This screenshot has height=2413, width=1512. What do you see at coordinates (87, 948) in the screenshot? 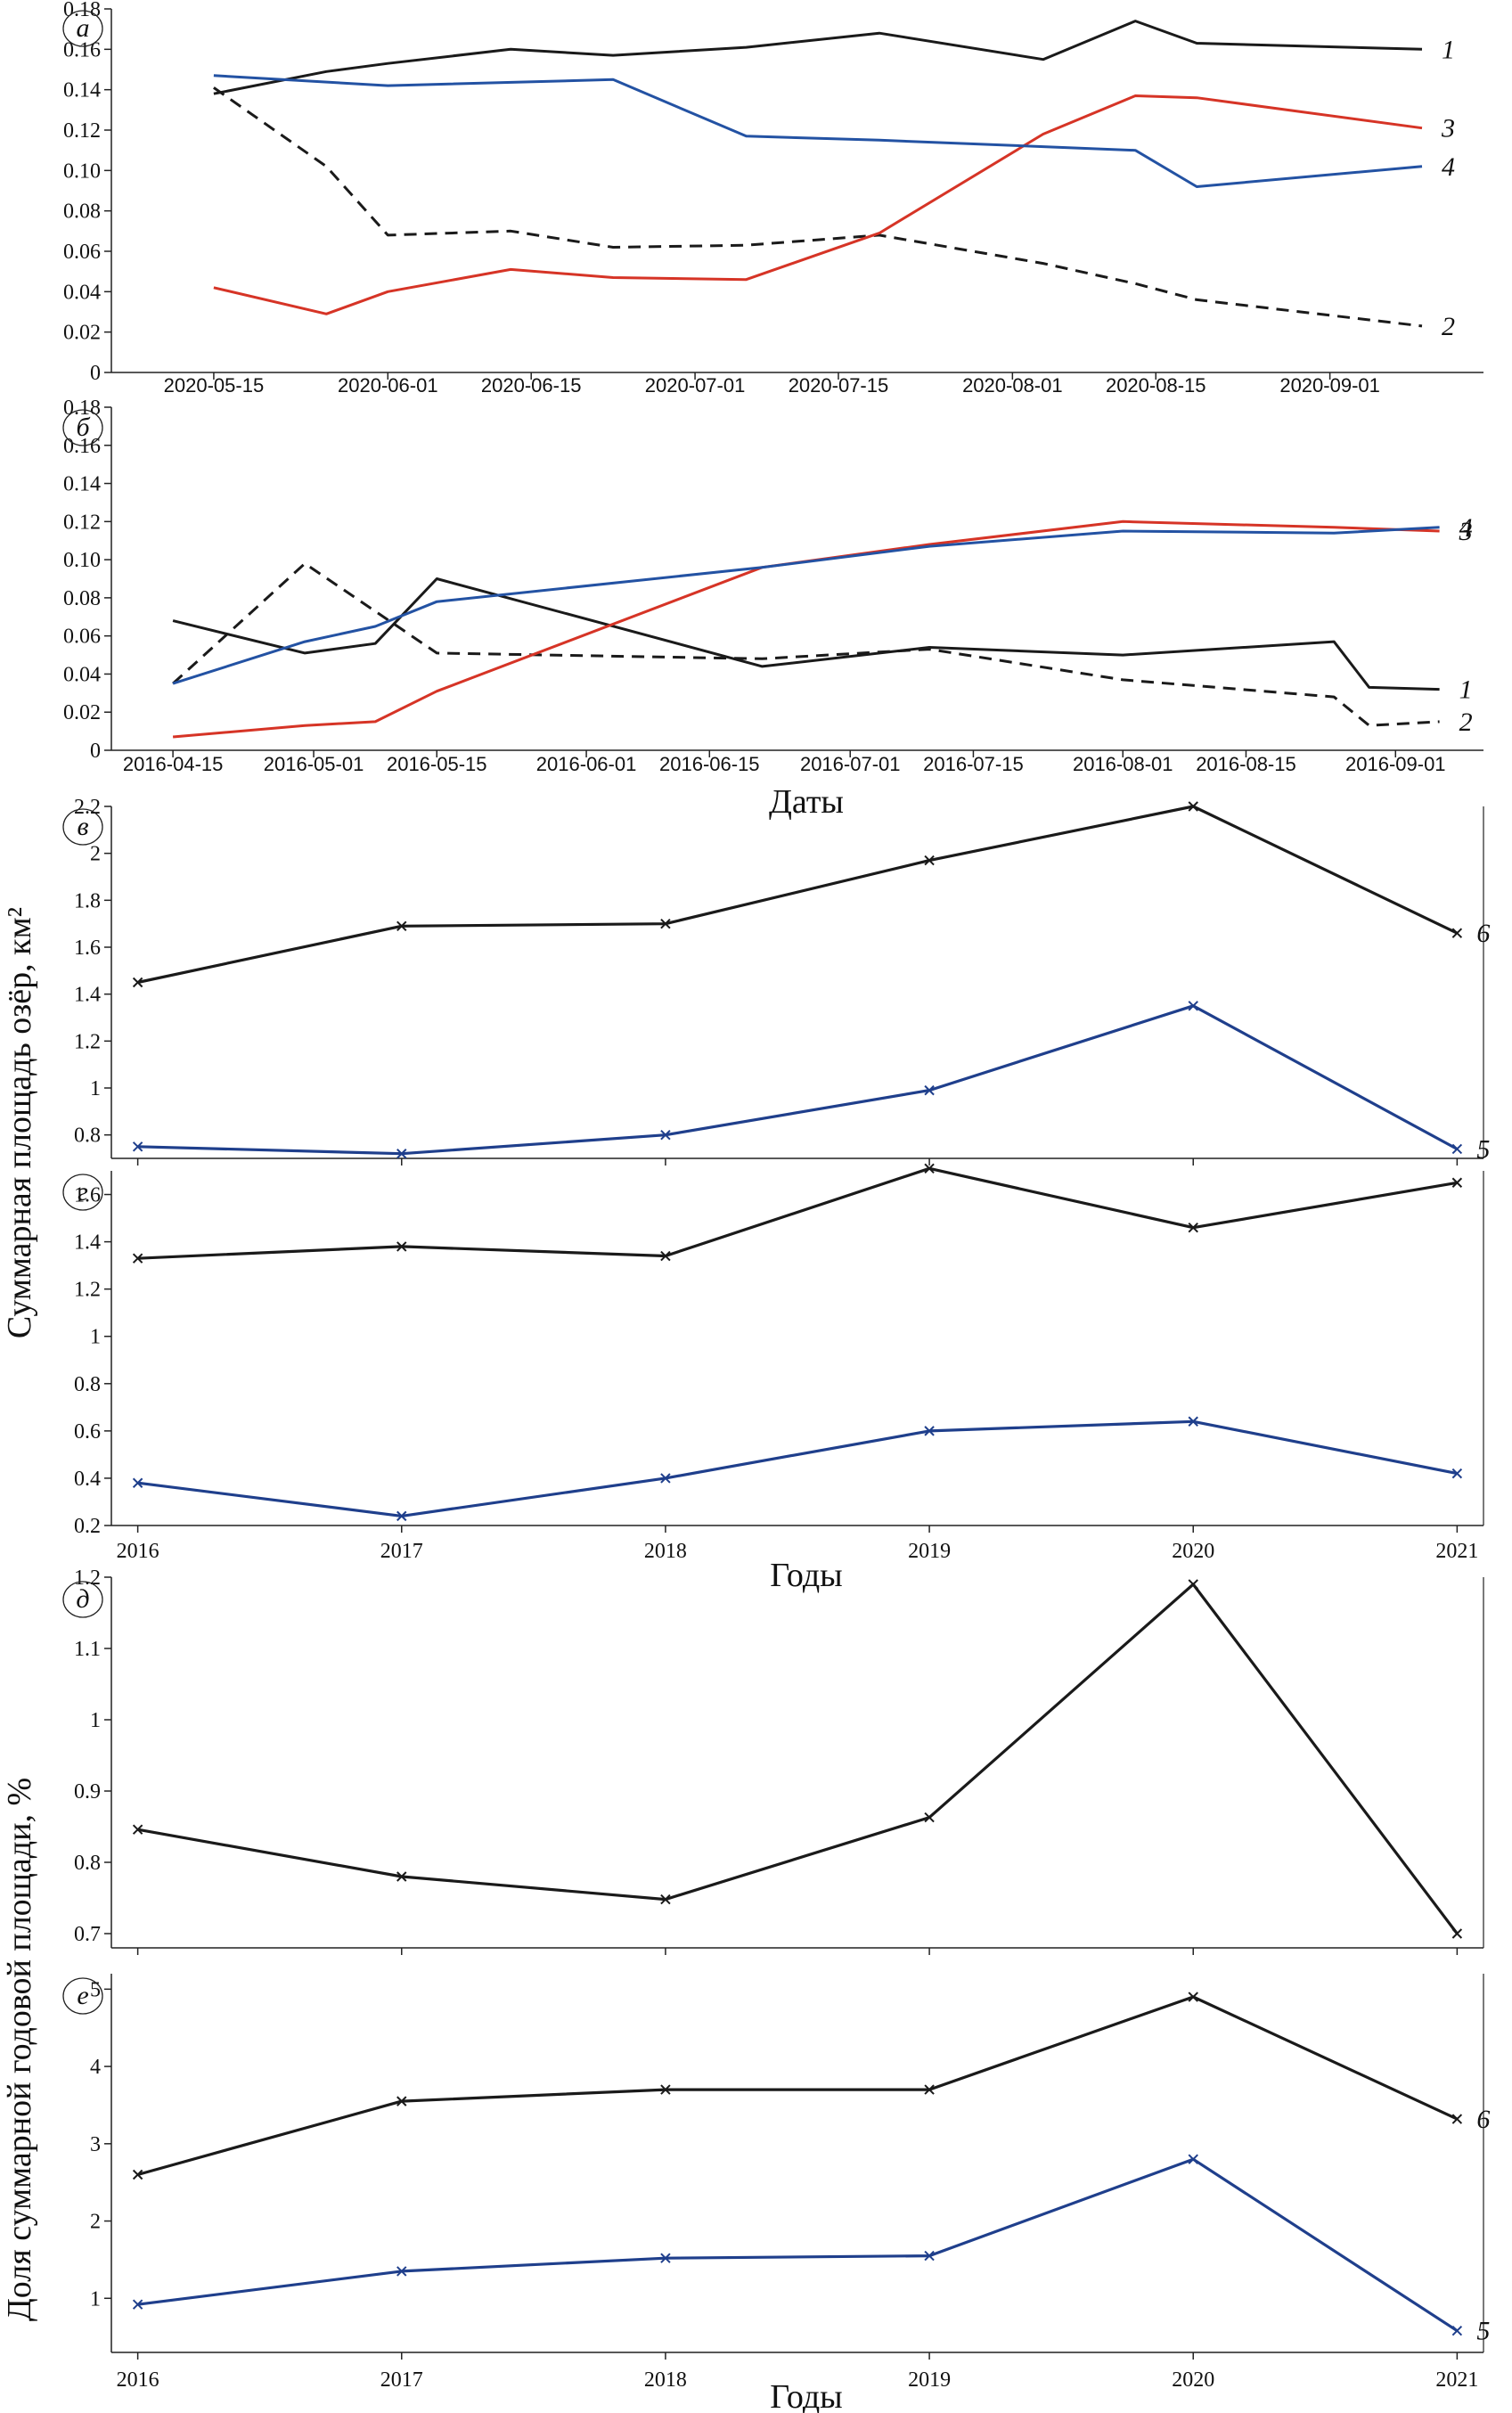
I see `y-tick-label: 1.6` at bounding box center [87, 948].